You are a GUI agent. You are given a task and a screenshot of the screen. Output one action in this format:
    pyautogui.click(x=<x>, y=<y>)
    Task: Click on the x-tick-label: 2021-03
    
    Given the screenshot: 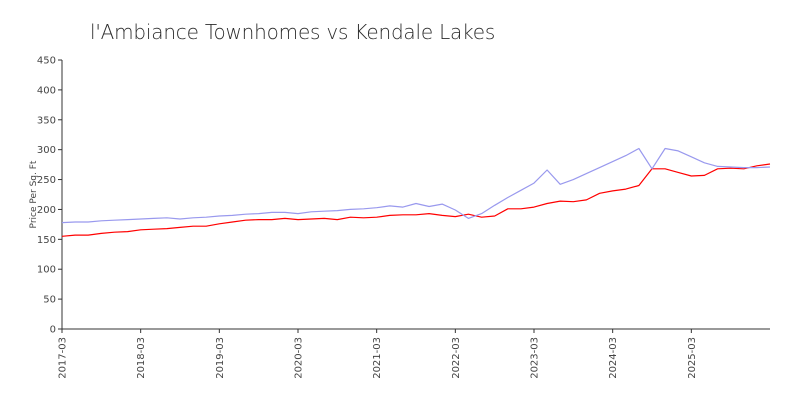 What is the action you would take?
    pyautogui.click(x=377, y=358)
    